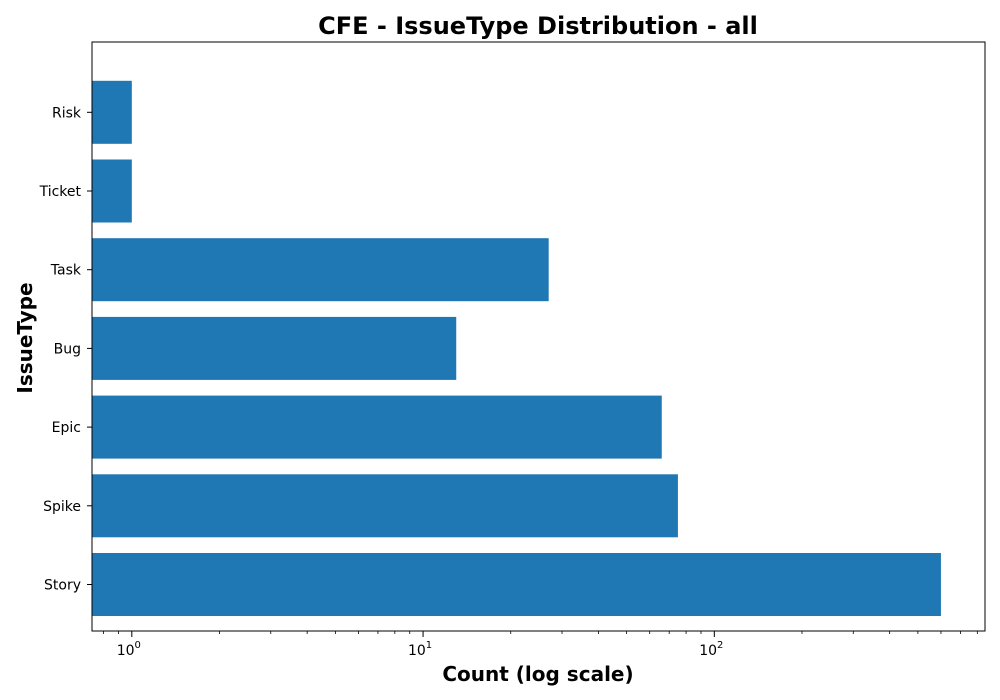  What do you see at coordinates (420, 649) in the screenshot?
I see `x-tick-label: 10¹` at bounding box center [420, 649].